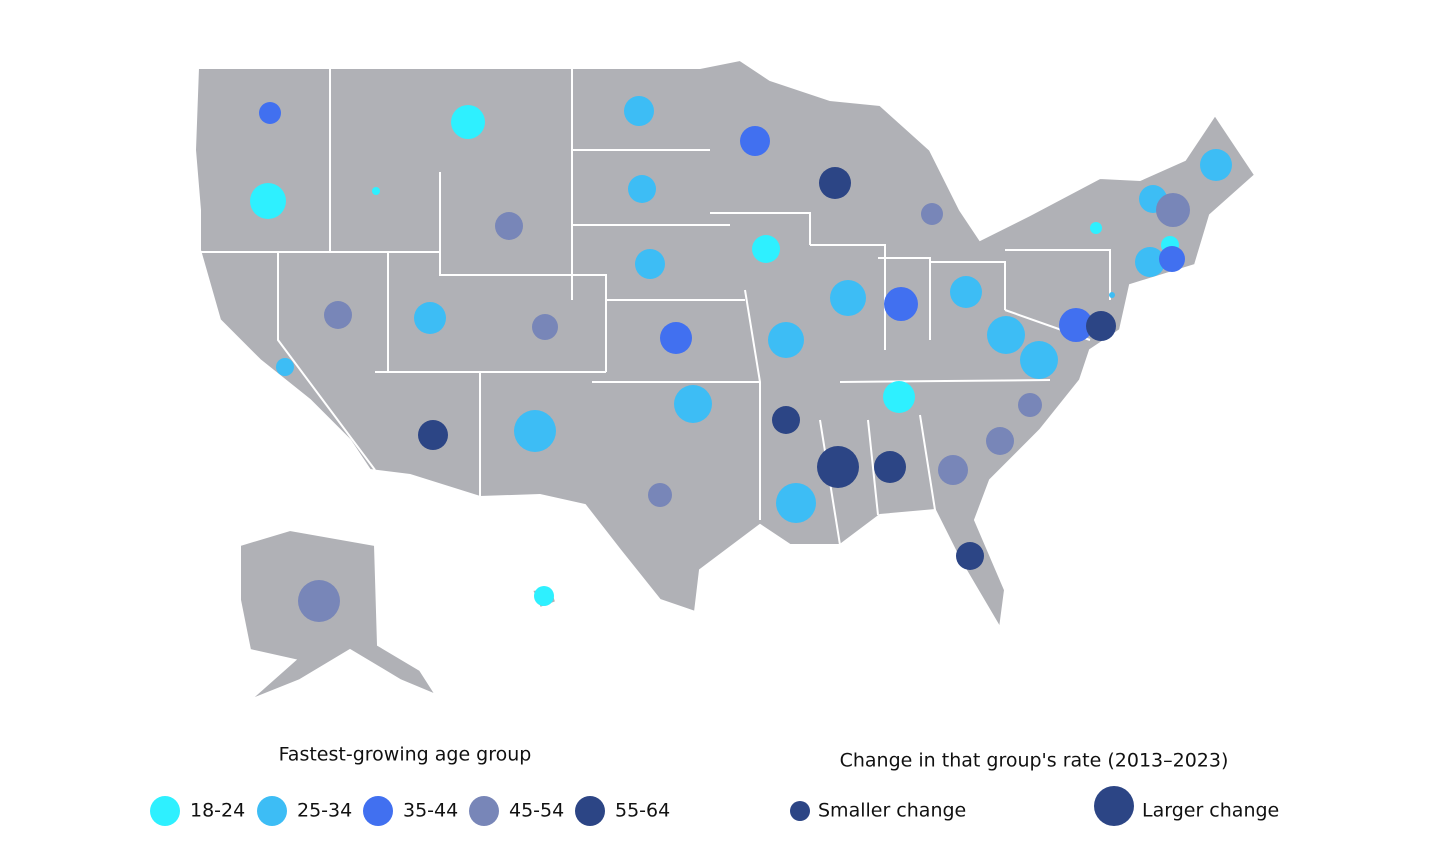  What do you see at coordinates (405, 755) in the screenshot?
I see `legend-title: Fastest-growing age group` at bounding box center [405, 755].